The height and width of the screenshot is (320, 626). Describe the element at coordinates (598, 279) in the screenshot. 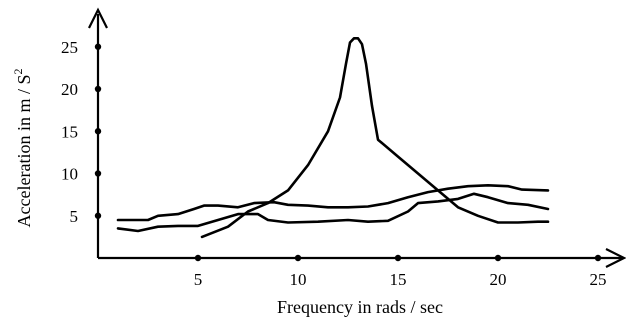

I see `x-tick-label: 25` at that location.